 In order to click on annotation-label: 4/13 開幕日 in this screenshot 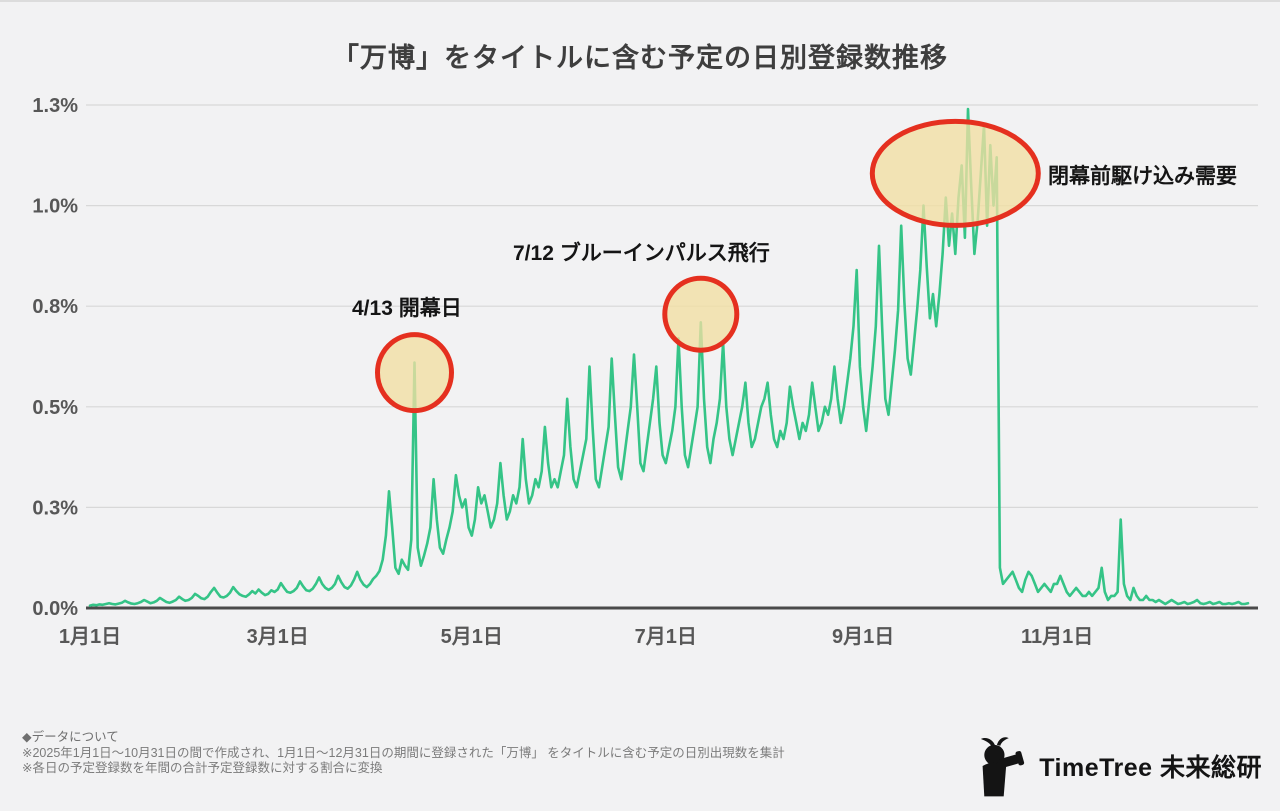, I will do `click(407, 308)`.